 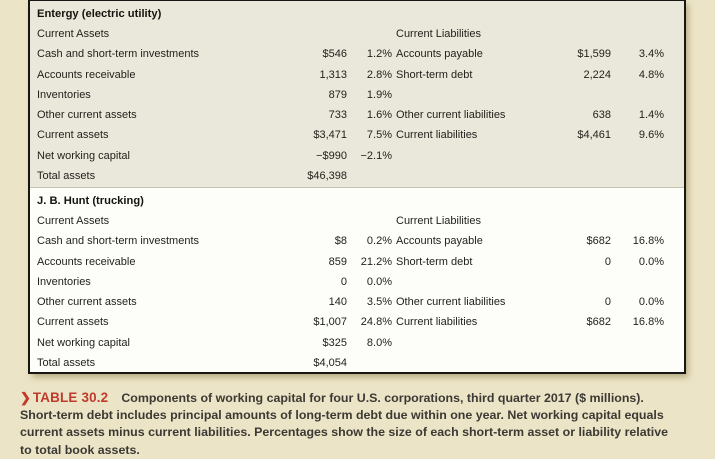 I want to click on table-row: Inventories 0 0.0%, so click(x=357, y=282).